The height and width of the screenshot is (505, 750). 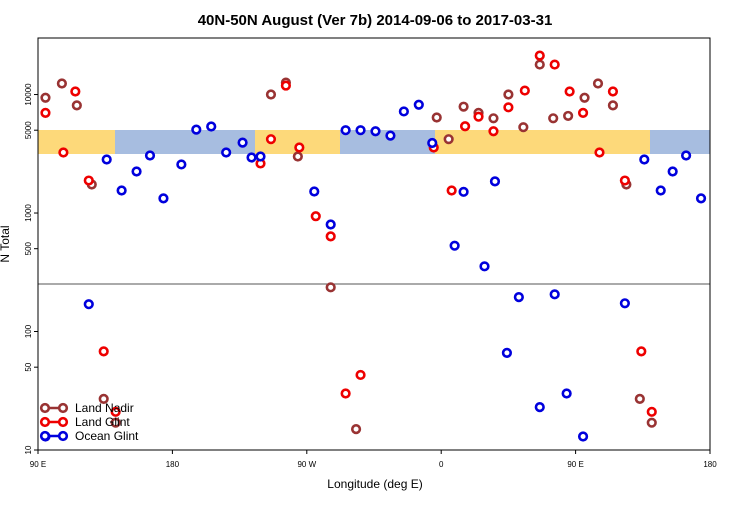 I want to click on y-tick-label: 100, so click(x=28, y=331).